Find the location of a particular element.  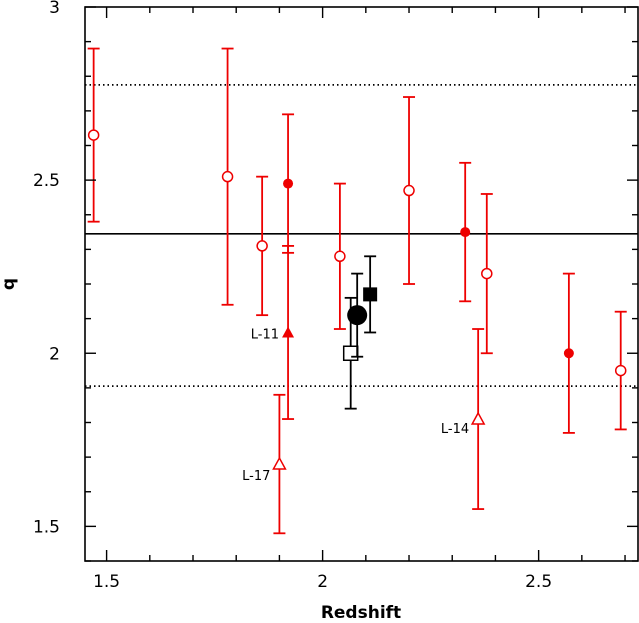

point-annotation: L-11 is located at coordinates (265, 334).